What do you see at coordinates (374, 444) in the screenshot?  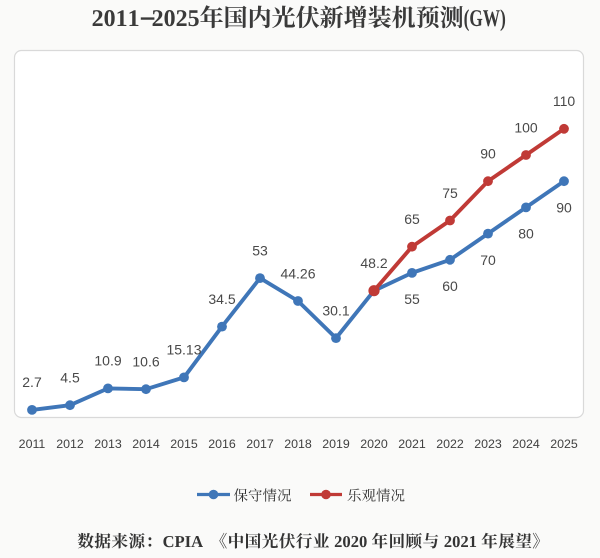 I see `svg-text: 2020` at bounding box center [374, 444].